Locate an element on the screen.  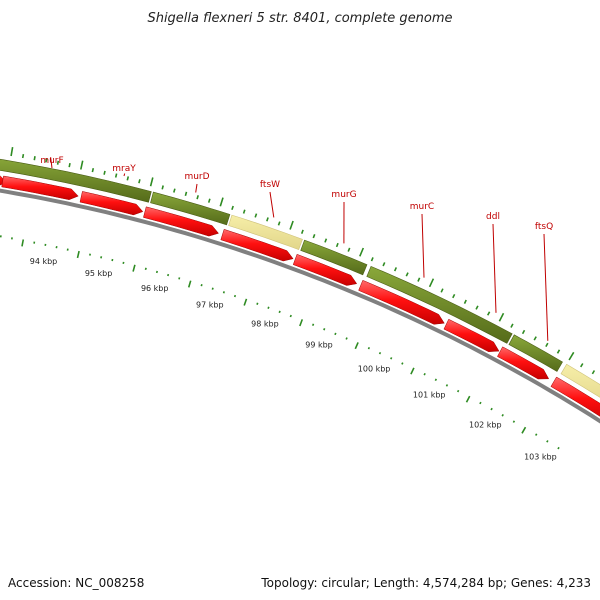
ruler-label: 98 kbp is located at coordinates (265, 324).